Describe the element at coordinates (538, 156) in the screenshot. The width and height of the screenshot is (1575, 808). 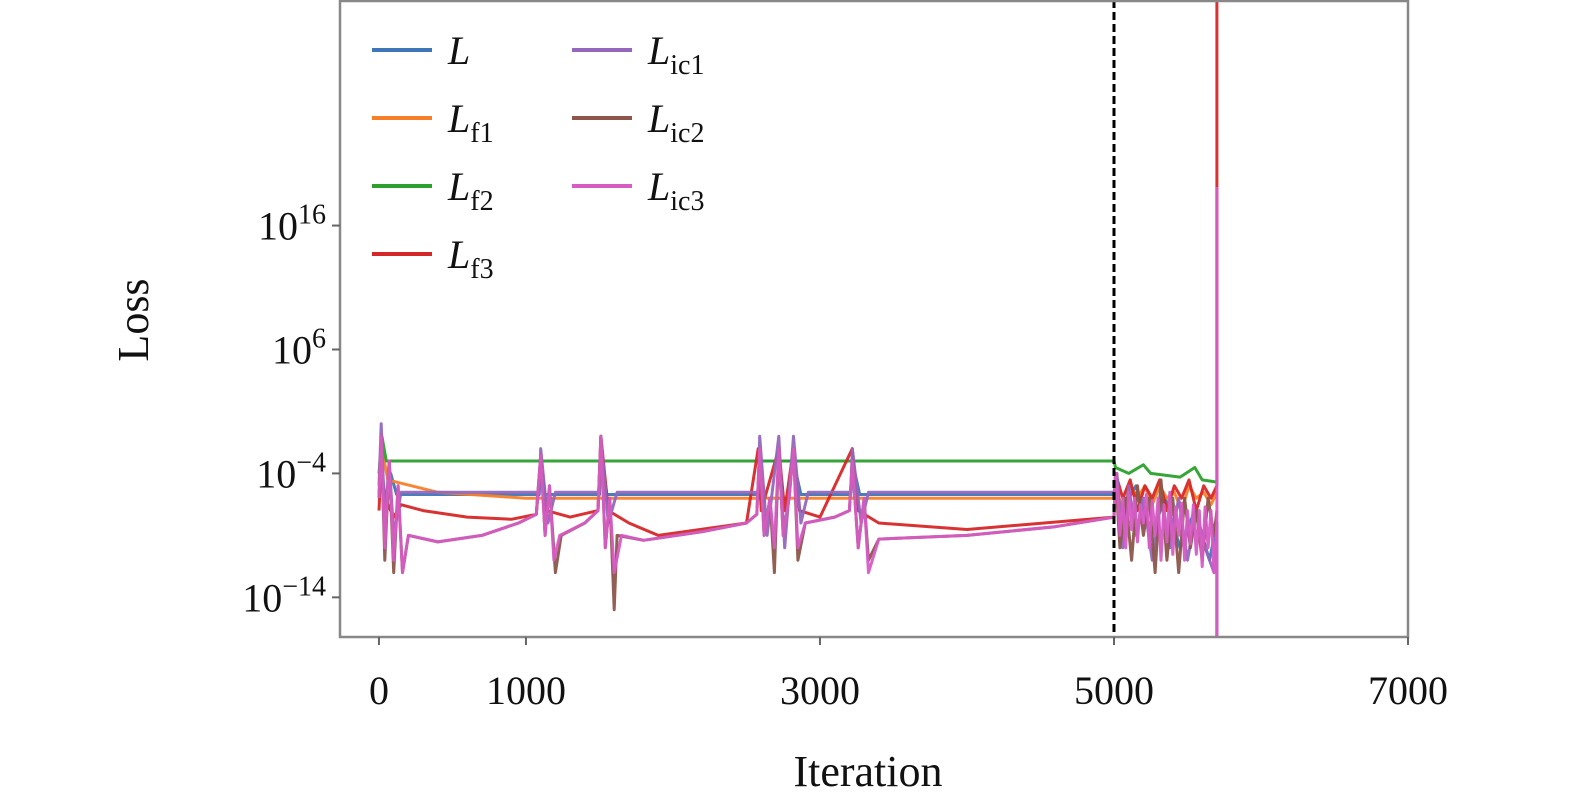
I see `legend: L Lf1 Lf2 Lf3 Lic1 Lic2 Lic3` at that location.